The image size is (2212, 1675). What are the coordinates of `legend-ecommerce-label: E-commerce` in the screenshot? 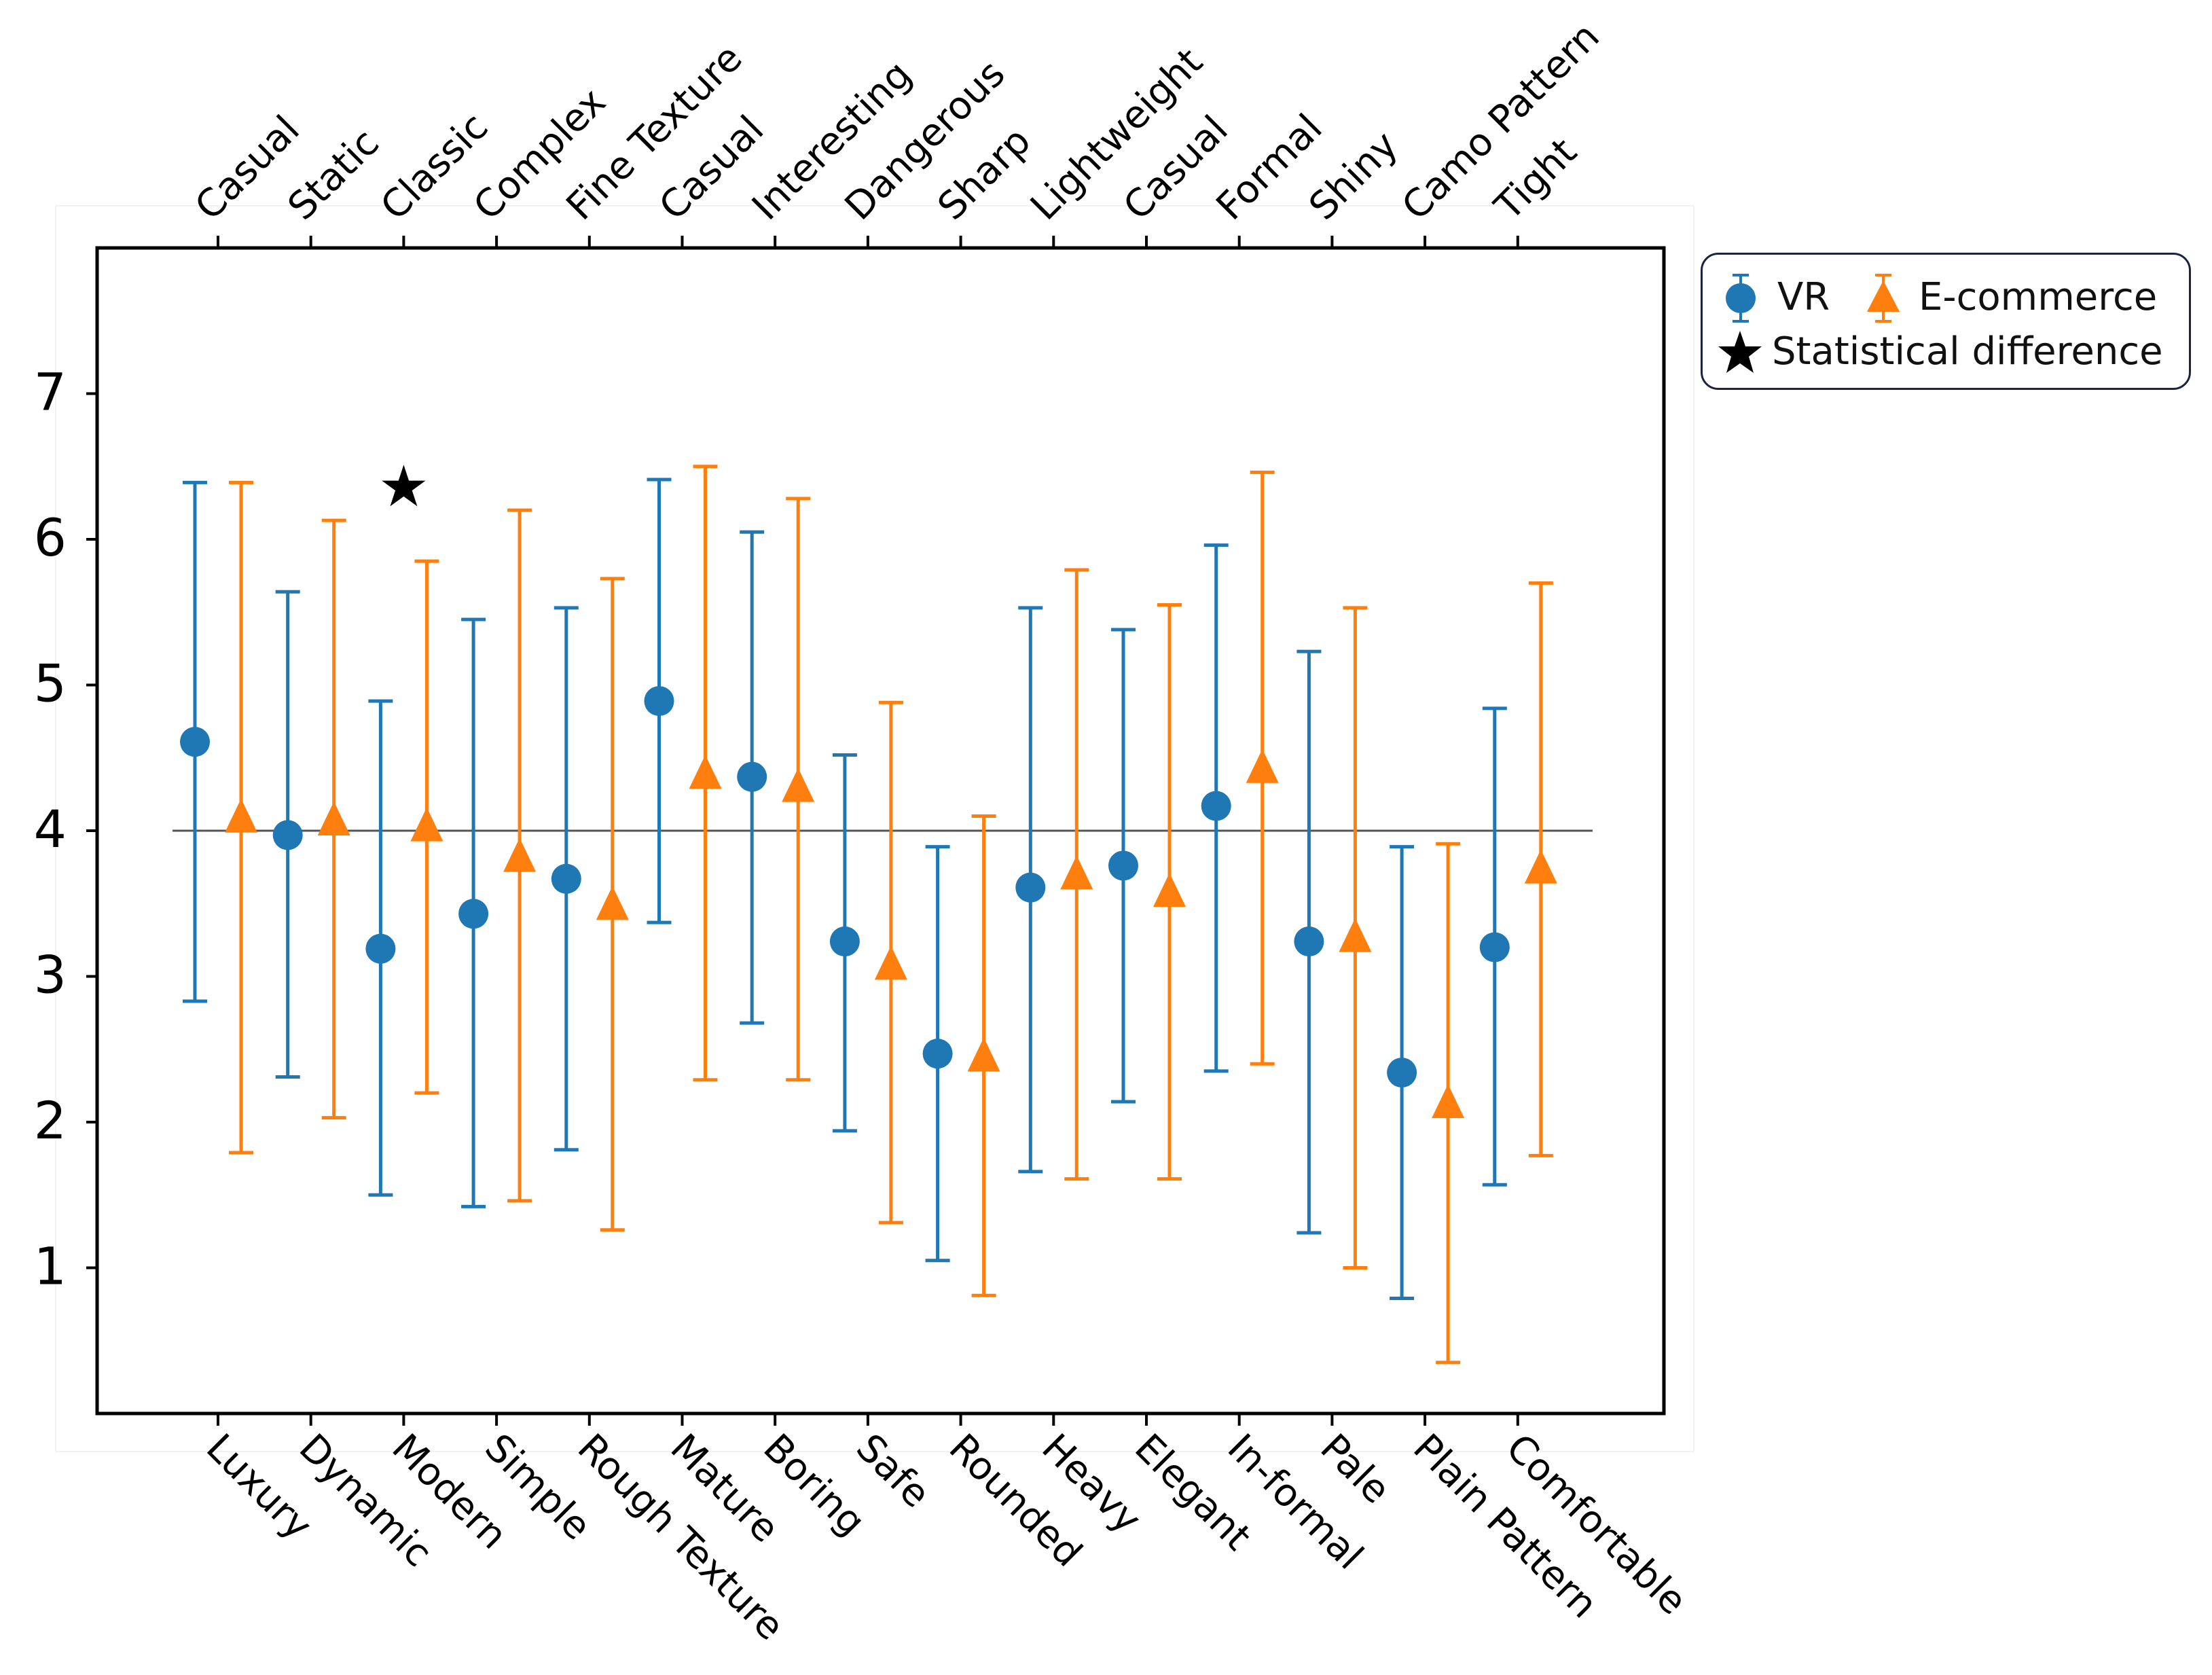 It's located at (2038, 297).